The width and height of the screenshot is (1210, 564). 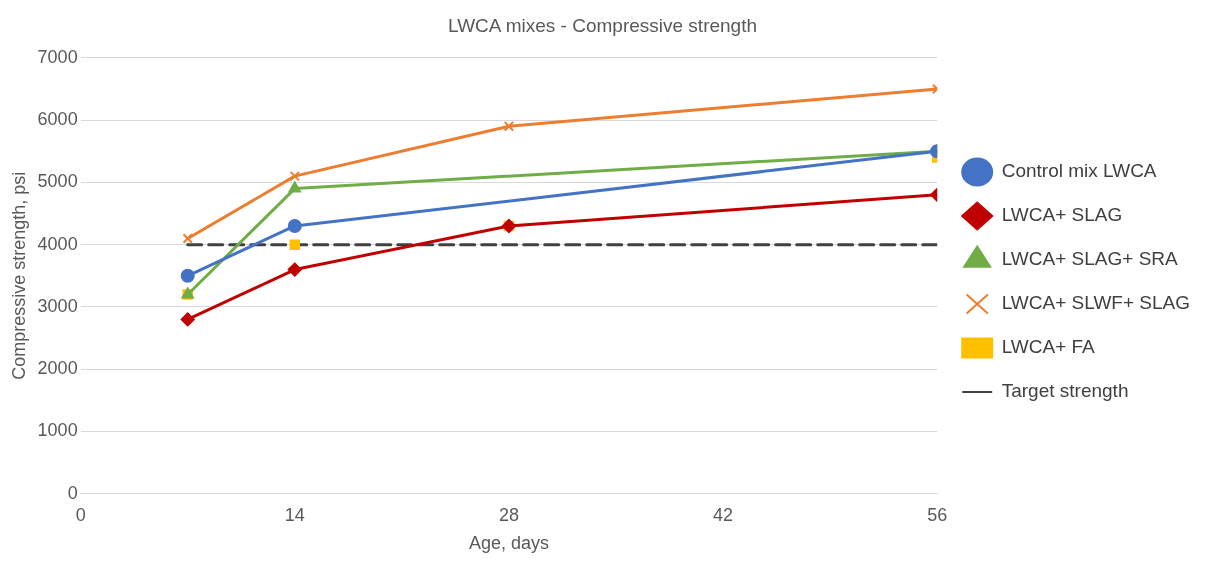 I want to click on legend-label: Control mix LWCA, so click(x=1079, y=171).